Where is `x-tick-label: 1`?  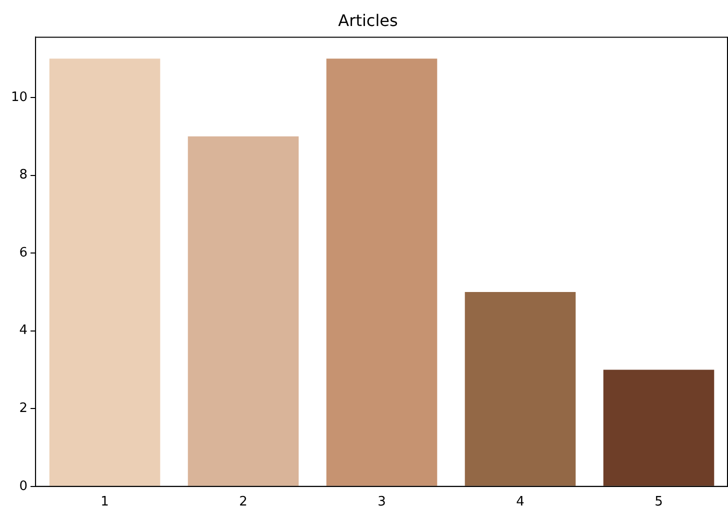
x-tick-label: 1 is located at coordinates (104, 502).